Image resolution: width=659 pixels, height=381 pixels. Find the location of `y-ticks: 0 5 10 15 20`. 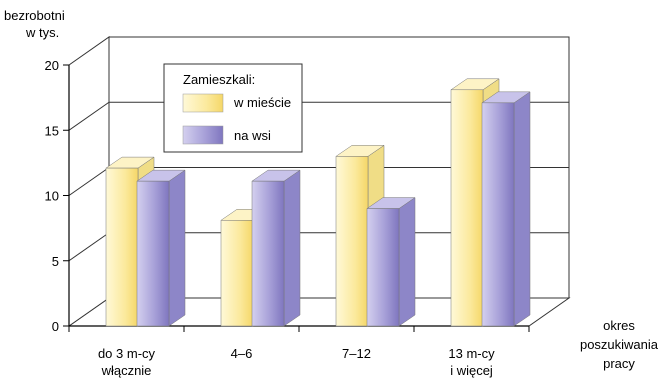

y-ticks: 0 5 10 15 20 is located at coordinates (57, 196).